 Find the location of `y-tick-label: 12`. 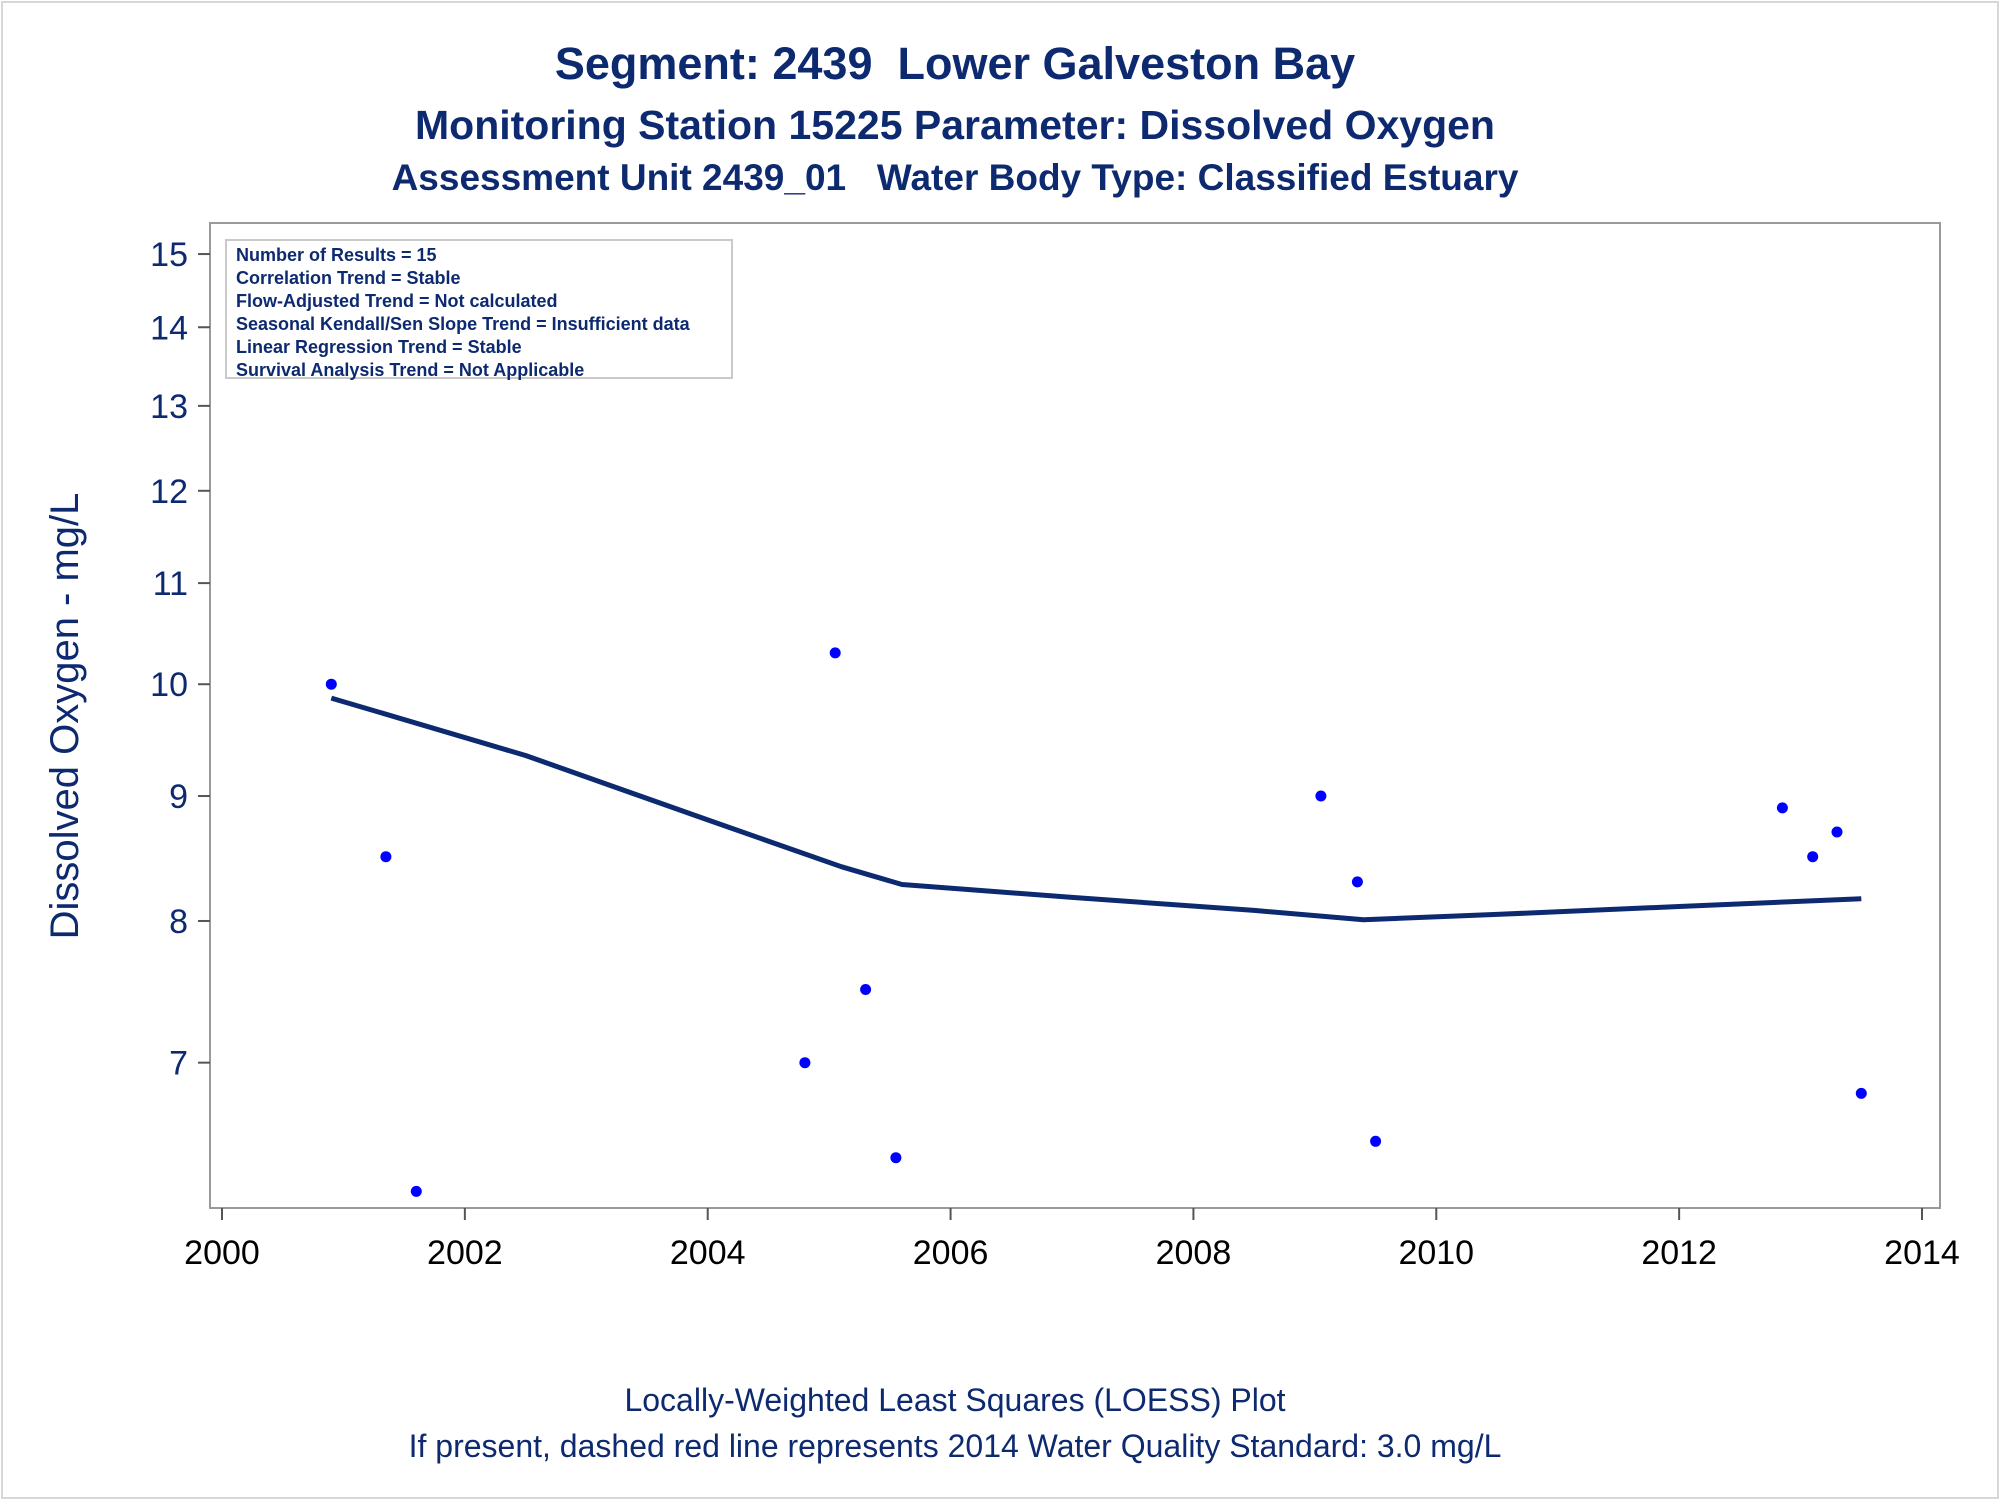

y-tick-label: 12 is located at coordinates (169, 492).